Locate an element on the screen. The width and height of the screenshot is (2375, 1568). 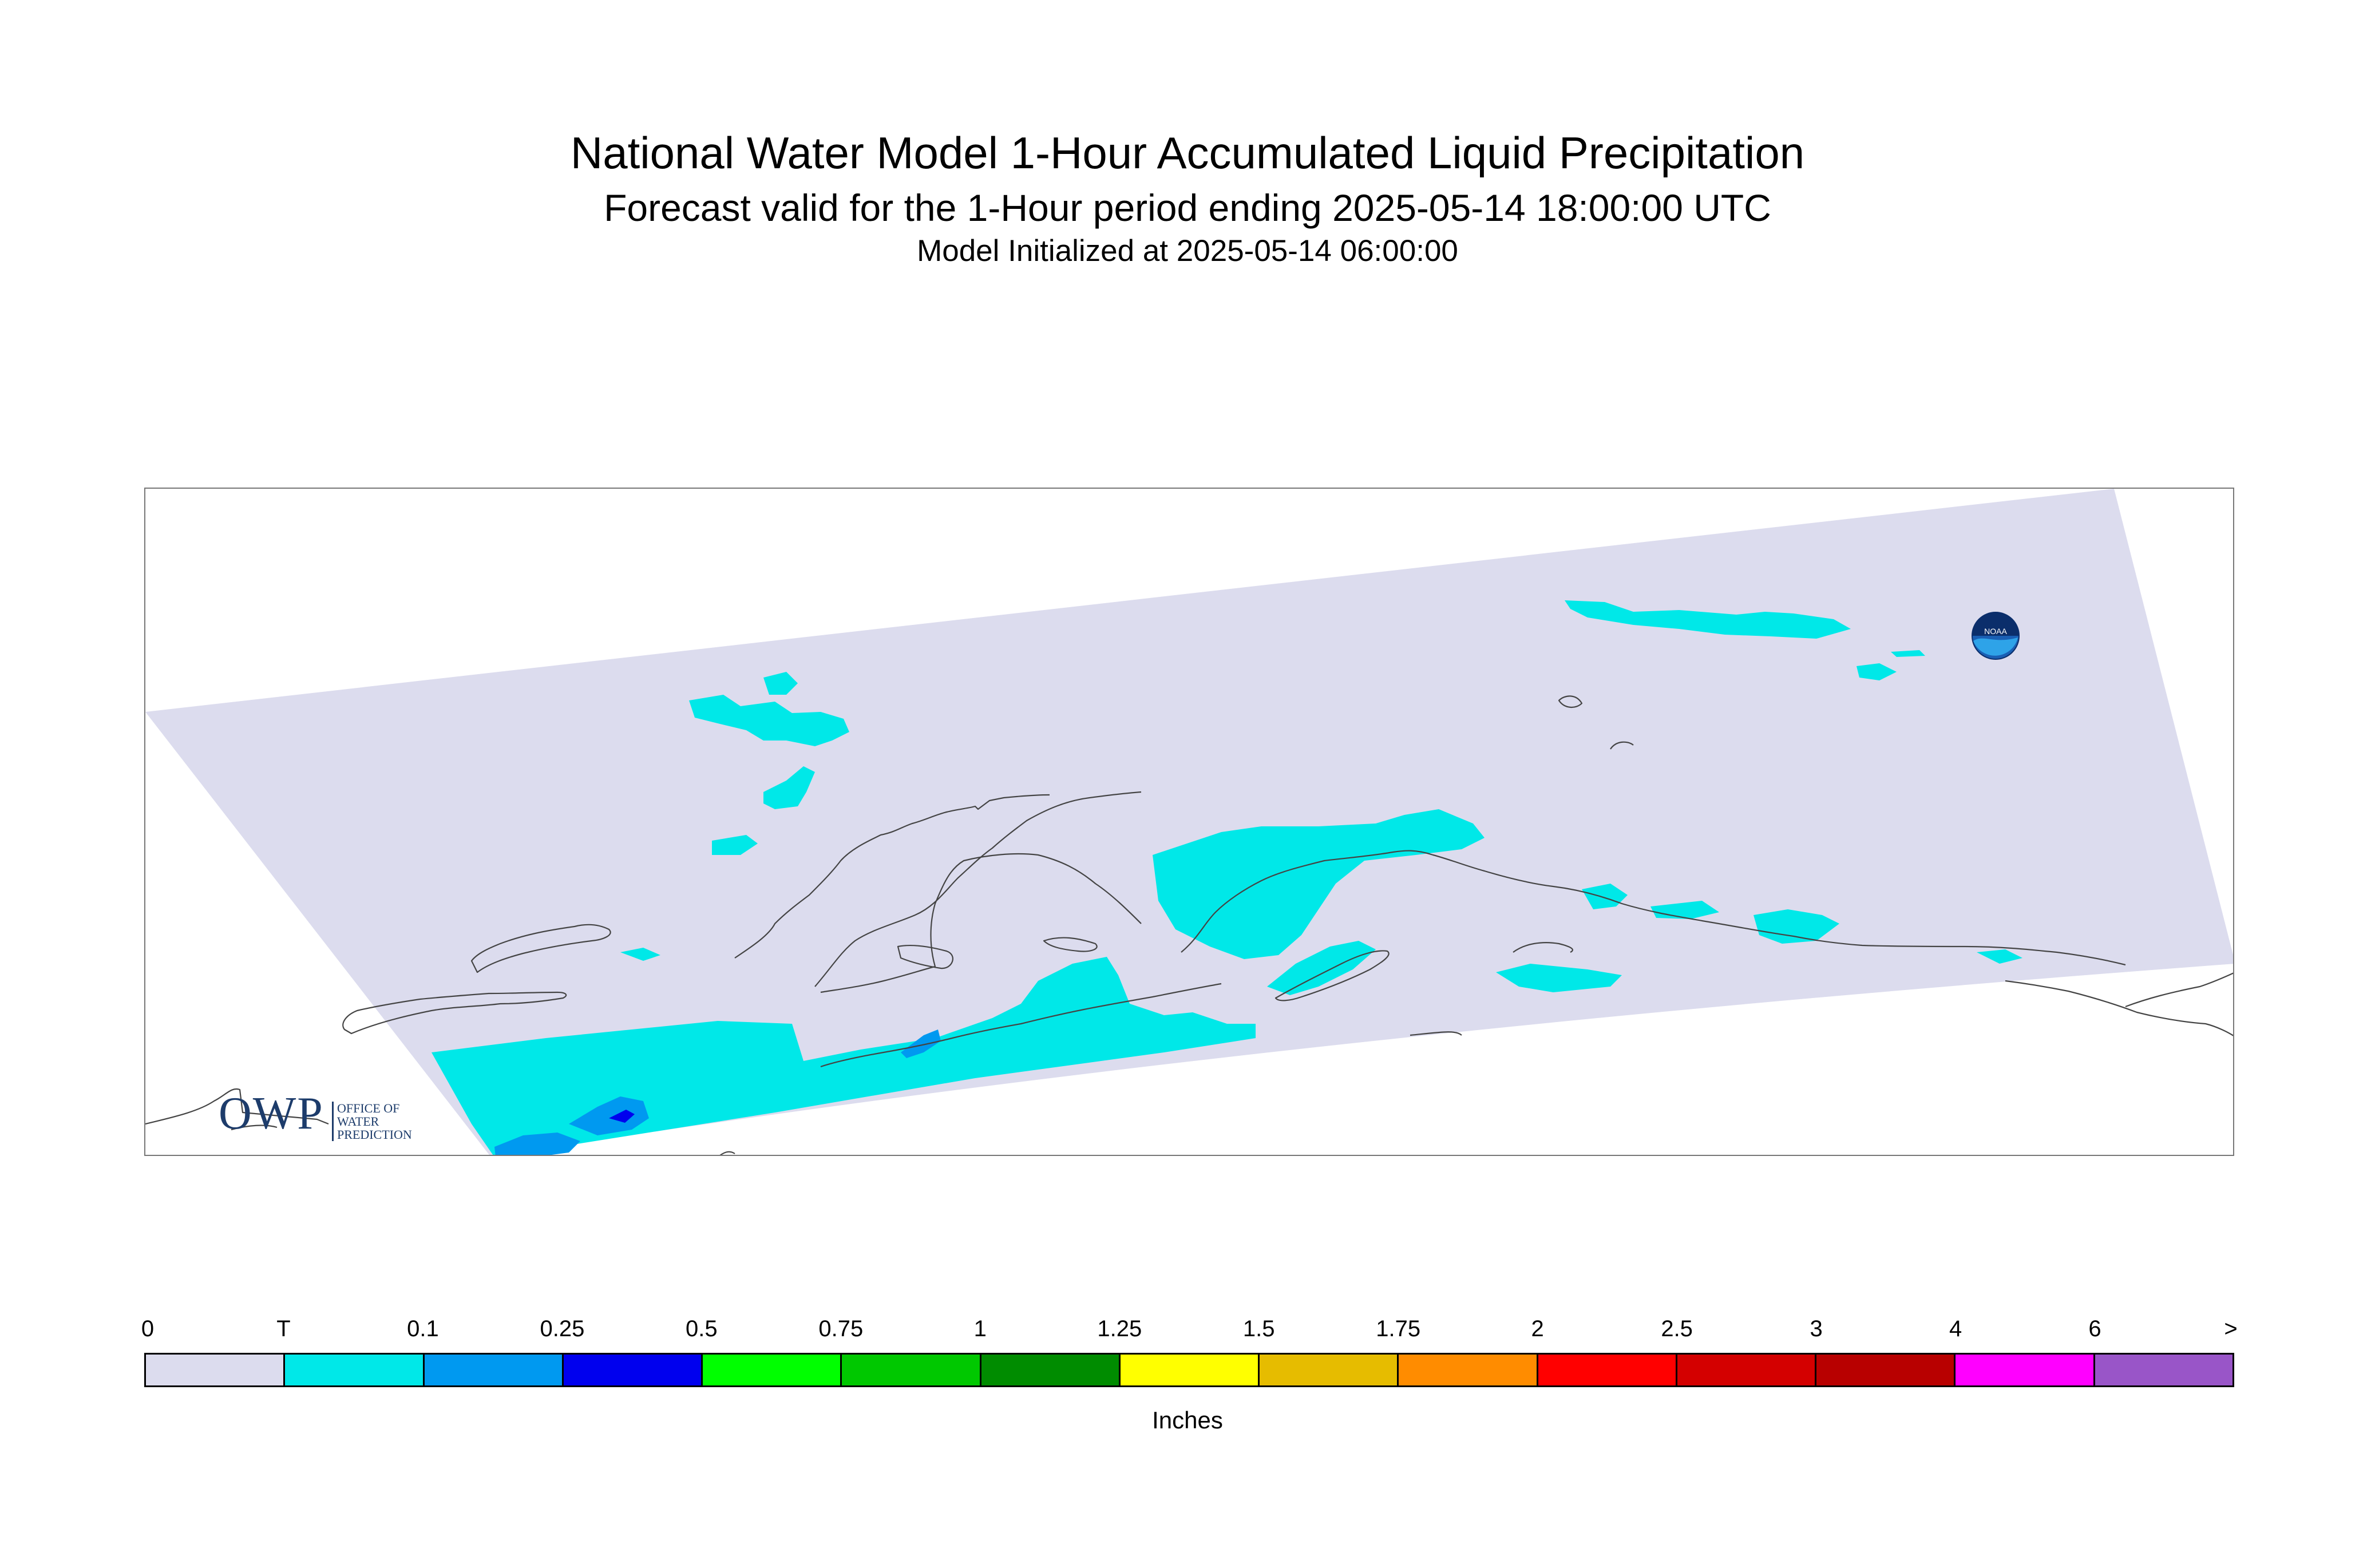
precip-area-island is located at coordinates (1321, 968).